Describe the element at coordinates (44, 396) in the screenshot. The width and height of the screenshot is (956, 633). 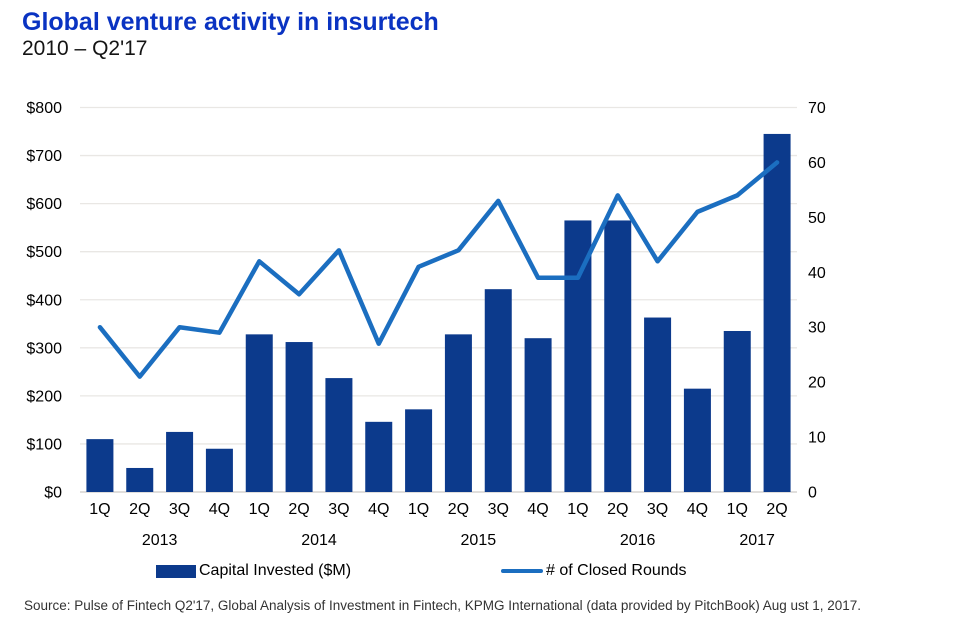
I see `left-axis-tick: $200` at that location.